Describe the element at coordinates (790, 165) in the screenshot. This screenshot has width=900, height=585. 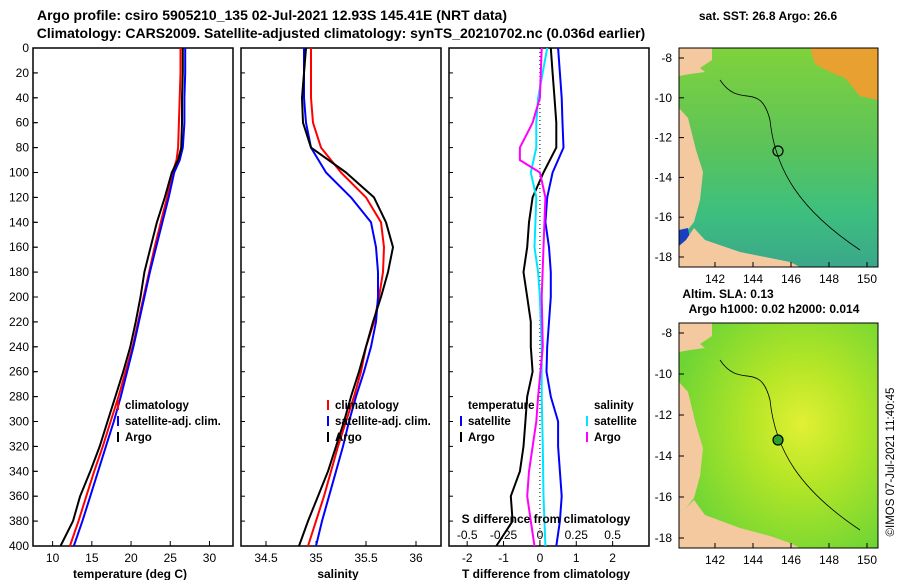
I see `sst-depth-contour` at that location.